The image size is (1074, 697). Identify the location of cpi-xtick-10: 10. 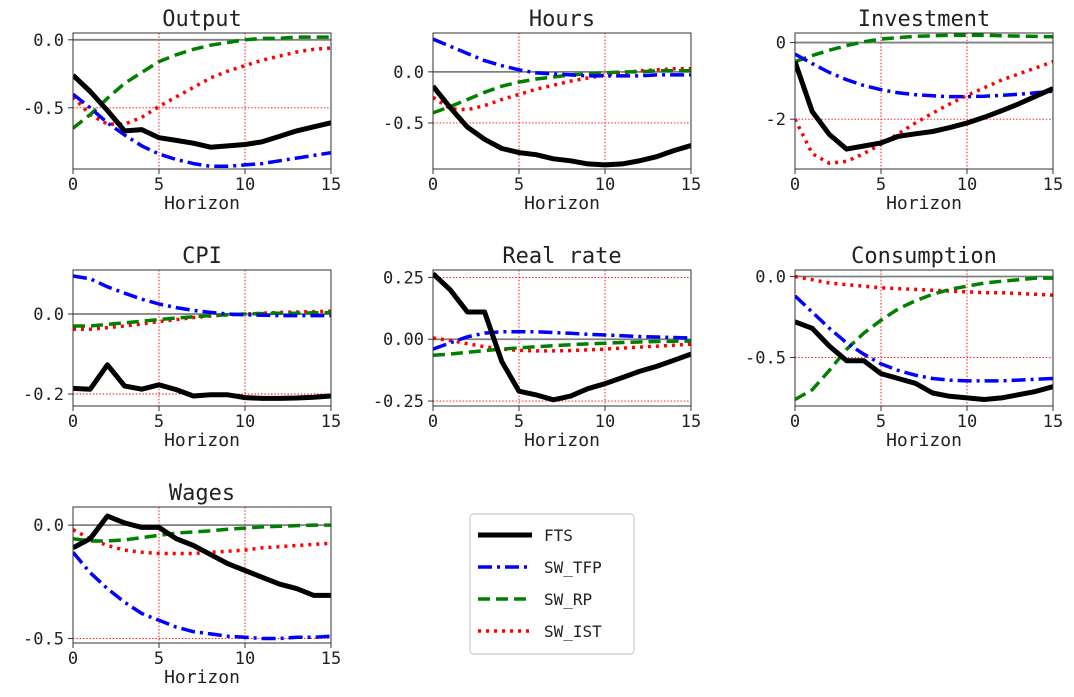
(245, 422).